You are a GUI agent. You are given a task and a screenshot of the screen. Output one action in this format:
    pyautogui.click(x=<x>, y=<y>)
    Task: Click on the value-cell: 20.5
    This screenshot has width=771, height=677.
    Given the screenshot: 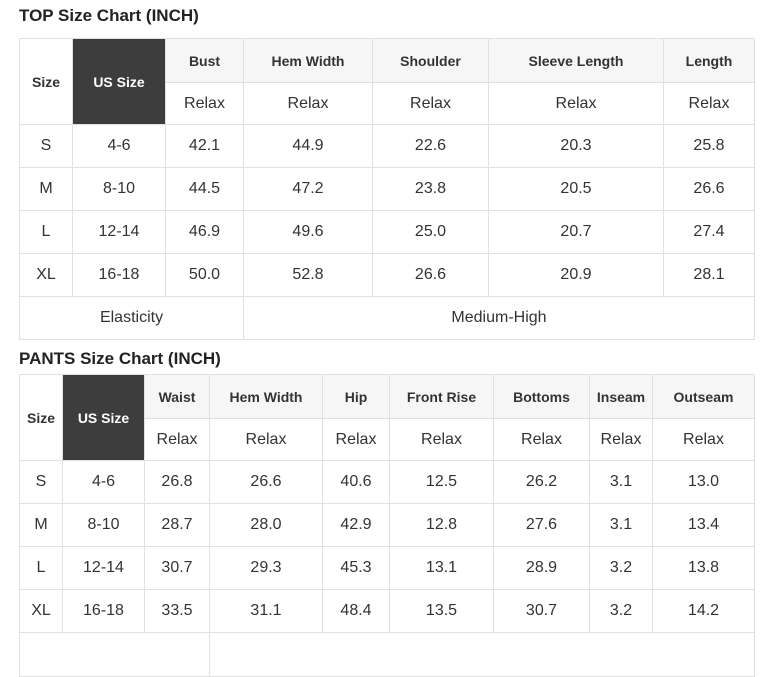 What is the action you would take?
    pyautogui.click(x=576, y=189)
    